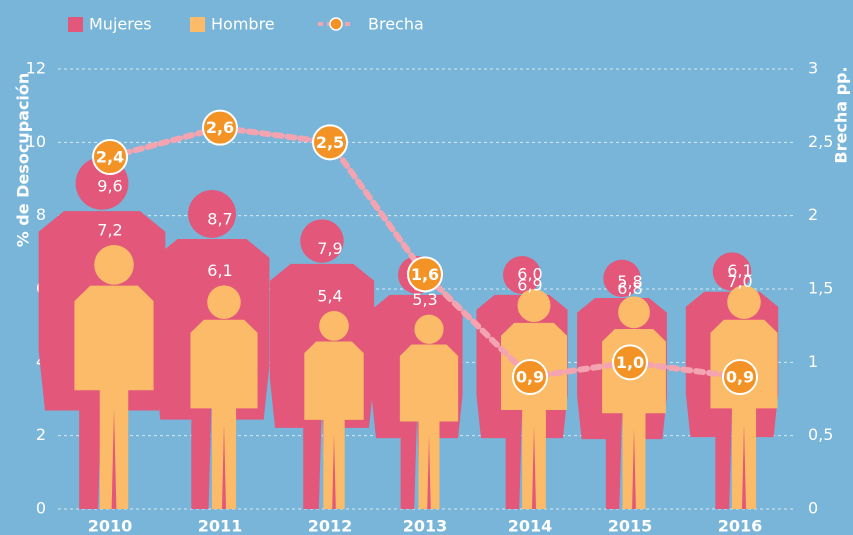 The height and width of the screenshot is (535, 853). I want to click on value-label: 7,2, so click(109, 230).